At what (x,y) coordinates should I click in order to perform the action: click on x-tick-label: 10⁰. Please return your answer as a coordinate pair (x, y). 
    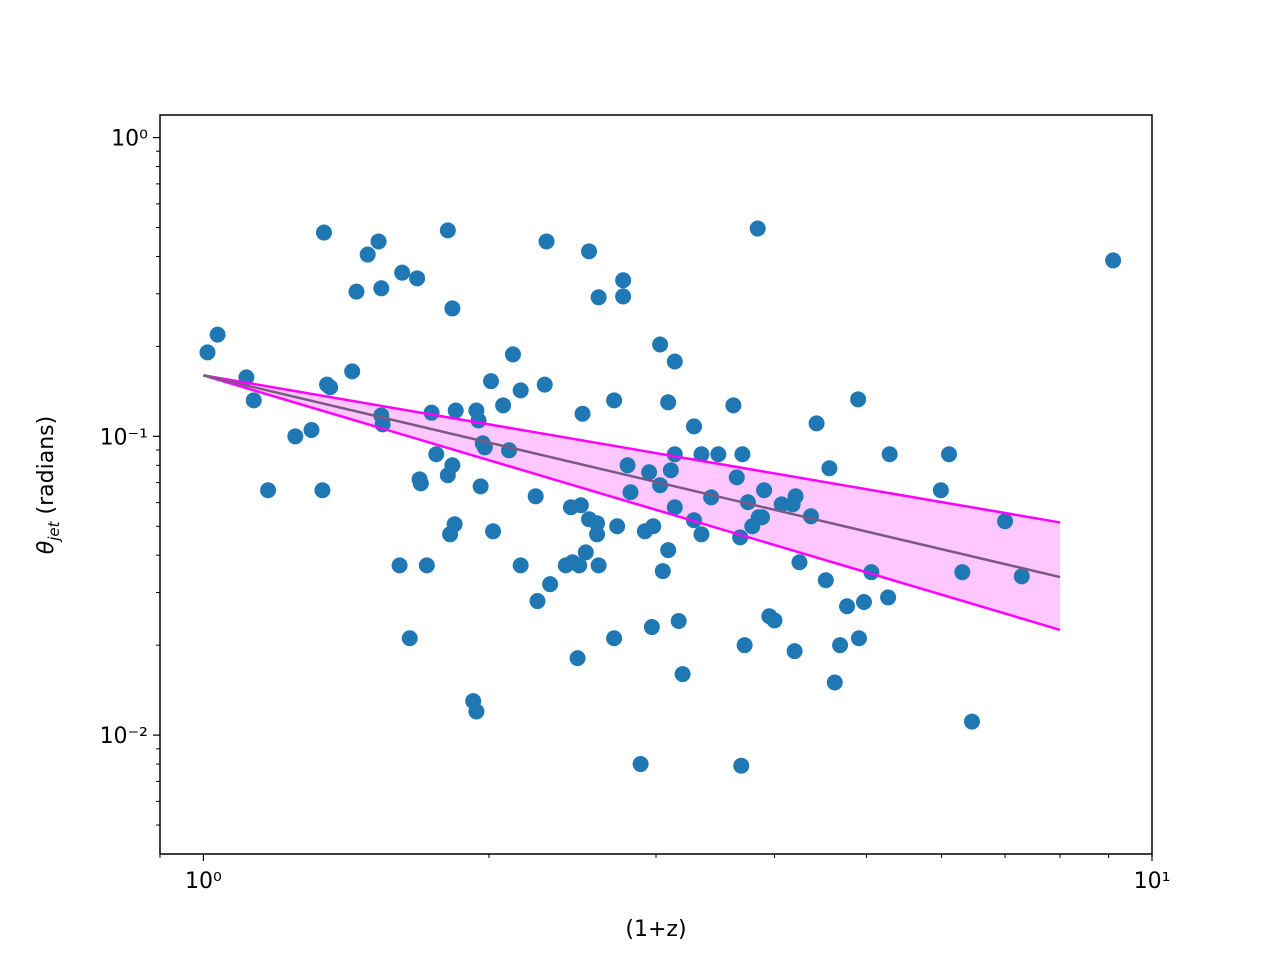
    Looking at the image, I should click on (203, 881).